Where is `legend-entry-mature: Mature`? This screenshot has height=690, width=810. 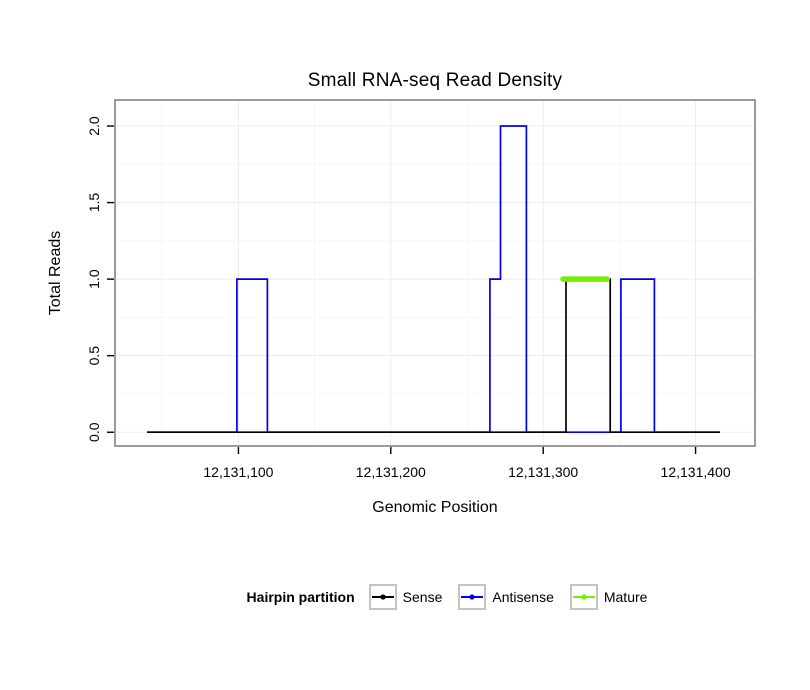
legend-entry-mature: Mature is located at coordinates (608, 597).